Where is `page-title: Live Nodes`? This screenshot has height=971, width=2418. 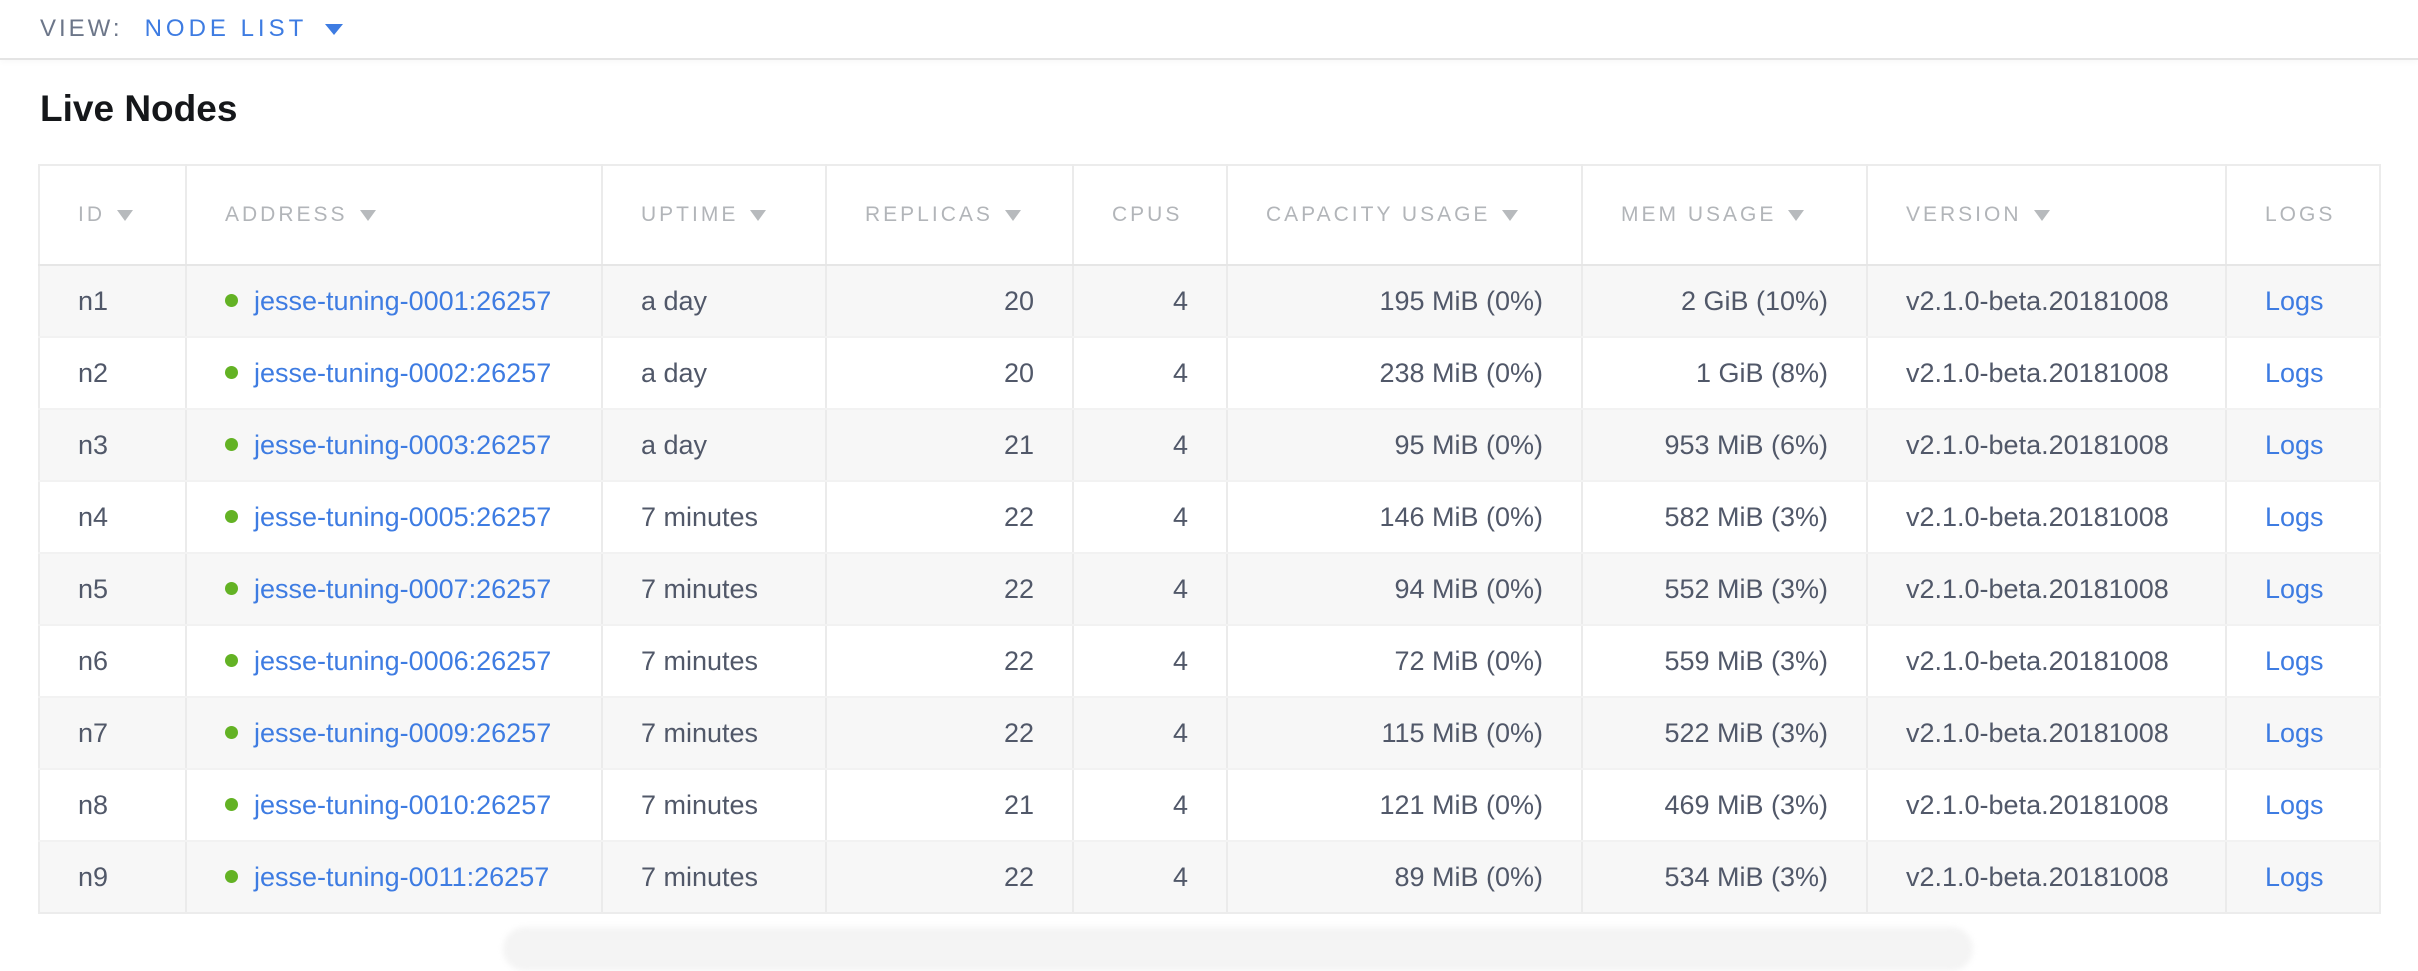 page-title: Live Nodes is located at coordinates (139, 108).